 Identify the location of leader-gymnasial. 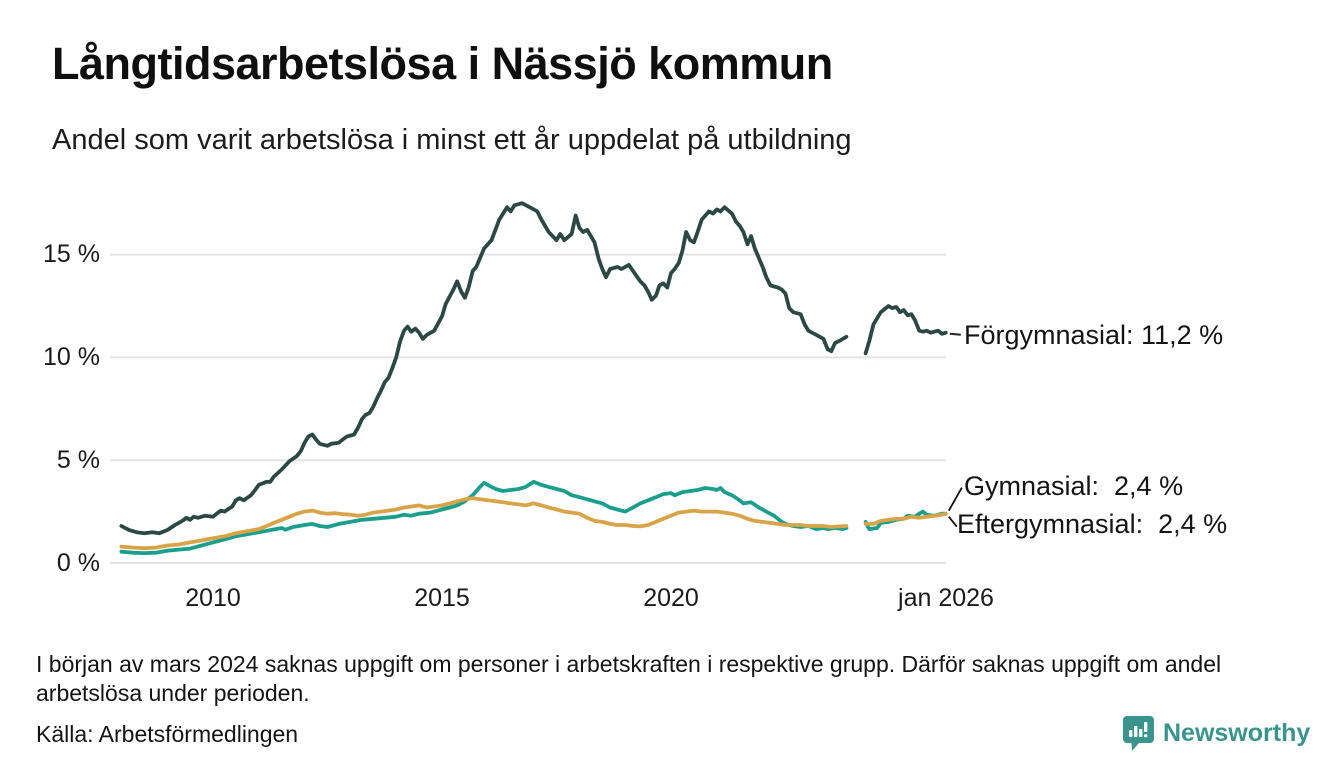
(955, 499).